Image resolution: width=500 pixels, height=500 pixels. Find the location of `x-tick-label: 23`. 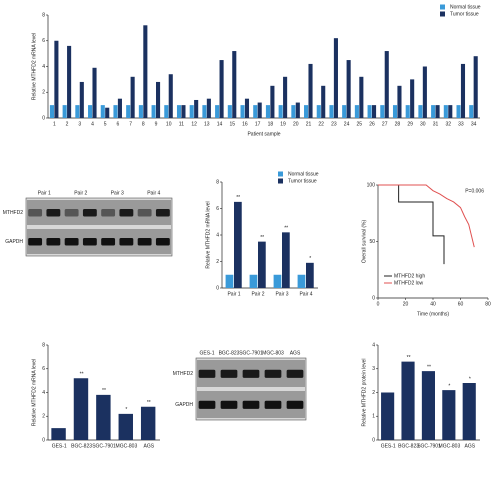

x-tick-label: 23 is located at coordinates (334, 124).